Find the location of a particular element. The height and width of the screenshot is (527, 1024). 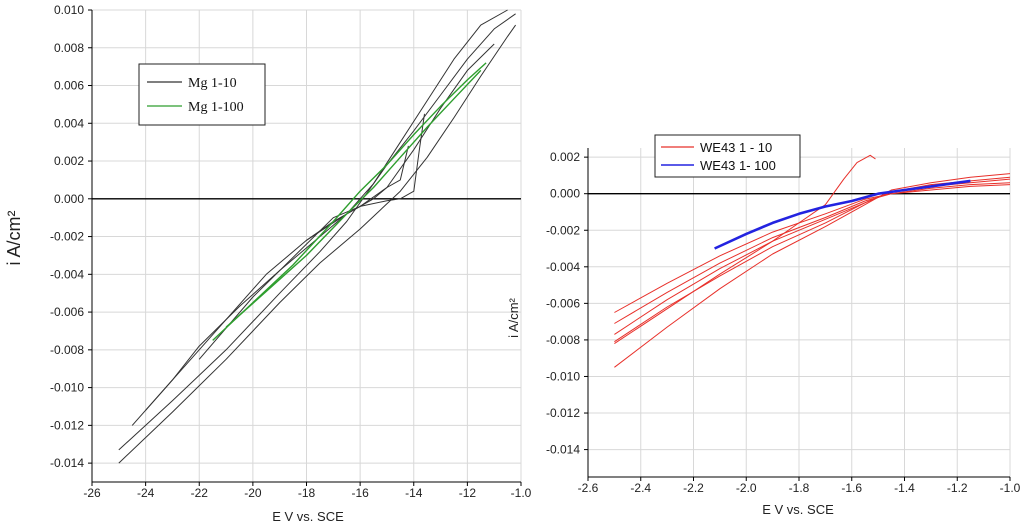

x-tick-label: -18 is located at coordinates (307, 493).